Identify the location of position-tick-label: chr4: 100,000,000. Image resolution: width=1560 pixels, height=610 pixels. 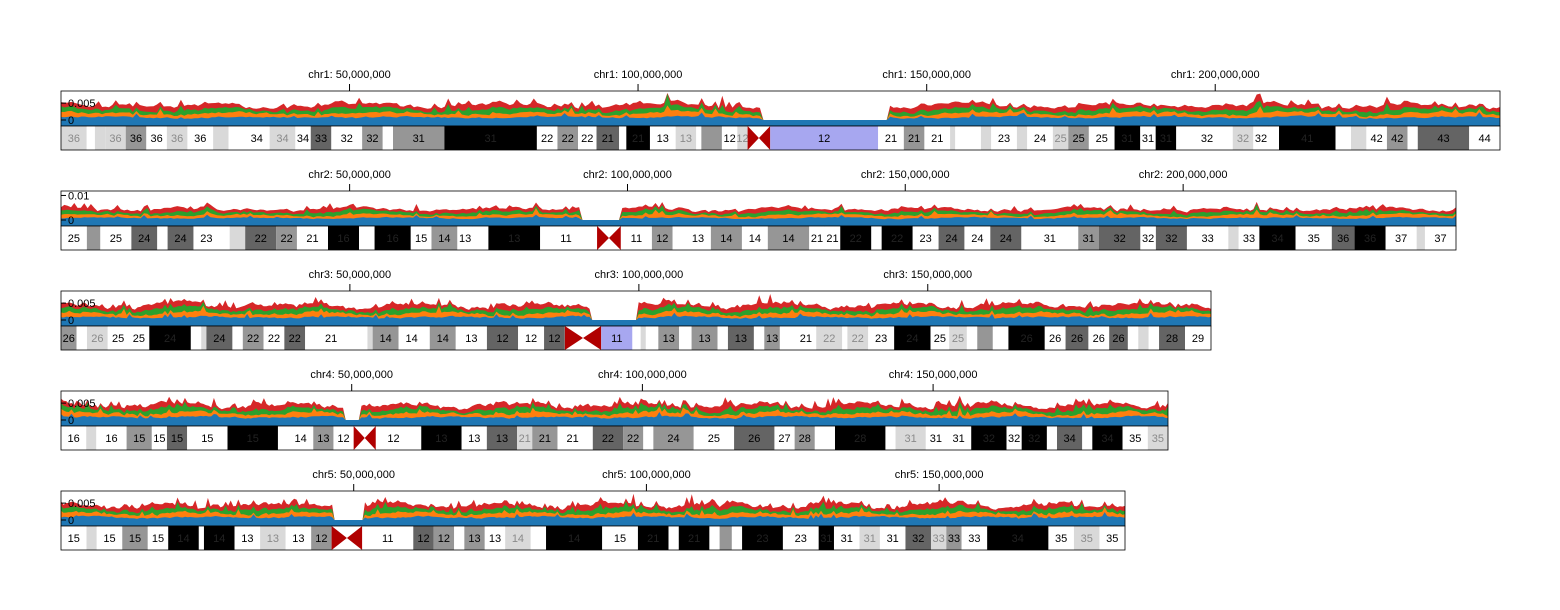
(642, 375).